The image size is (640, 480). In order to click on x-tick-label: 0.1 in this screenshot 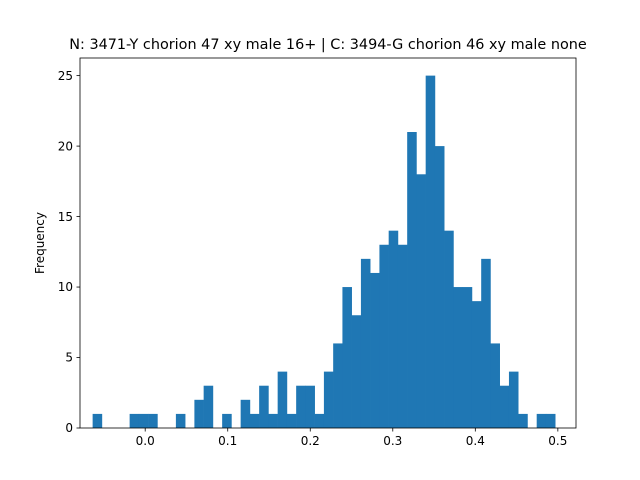, I will do `click(227, 441)`.